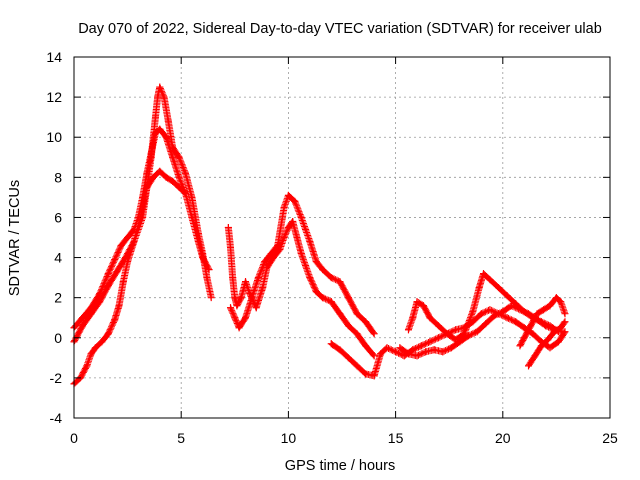 The height and width of the screenshot is (480, 640). I want to click on y-tick-label: 2, so click(58, 298).